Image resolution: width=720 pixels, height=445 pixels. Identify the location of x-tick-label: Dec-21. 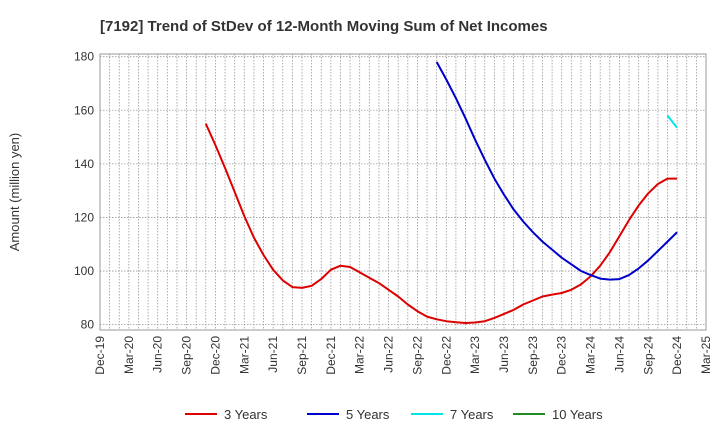
(331, 355).